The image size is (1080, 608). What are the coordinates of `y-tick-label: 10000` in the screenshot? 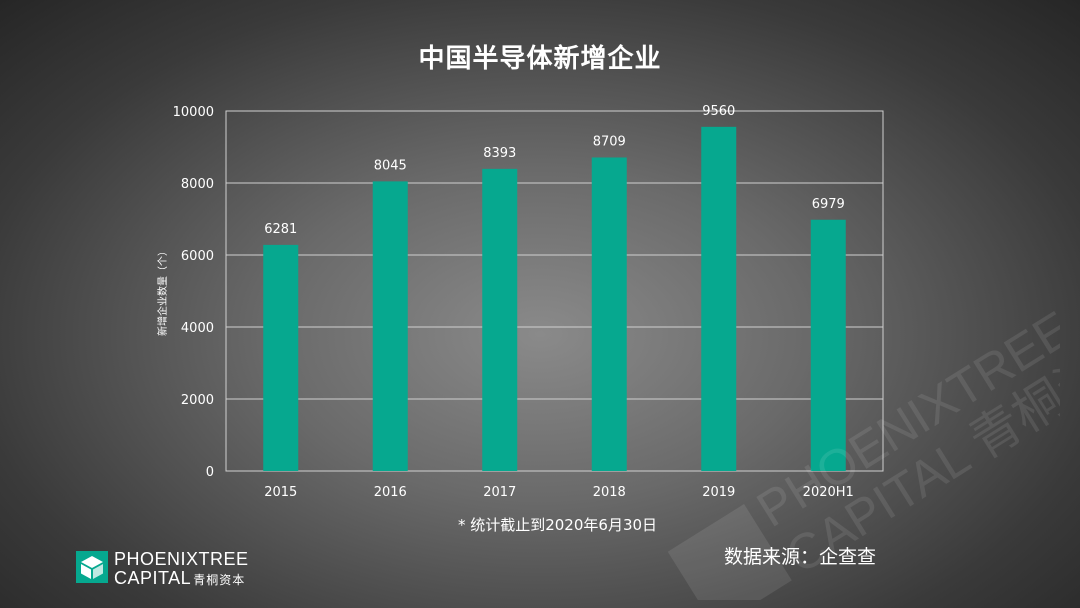 It's located at (193, 112).